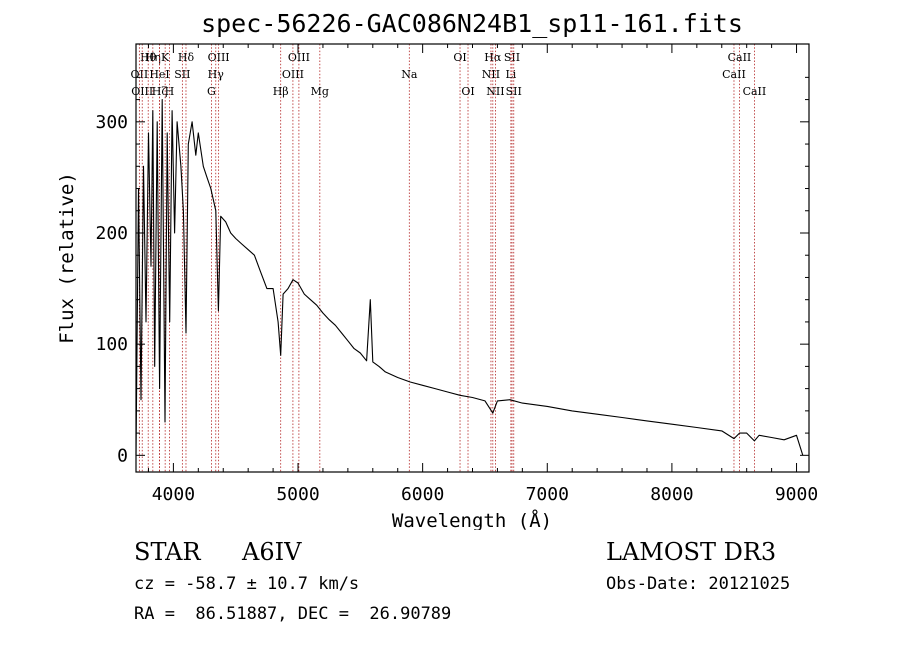 Image resolution: width=900 pixels, height=649 pixels. I want to click on x-tick-label: 9000, so click(796, 494).